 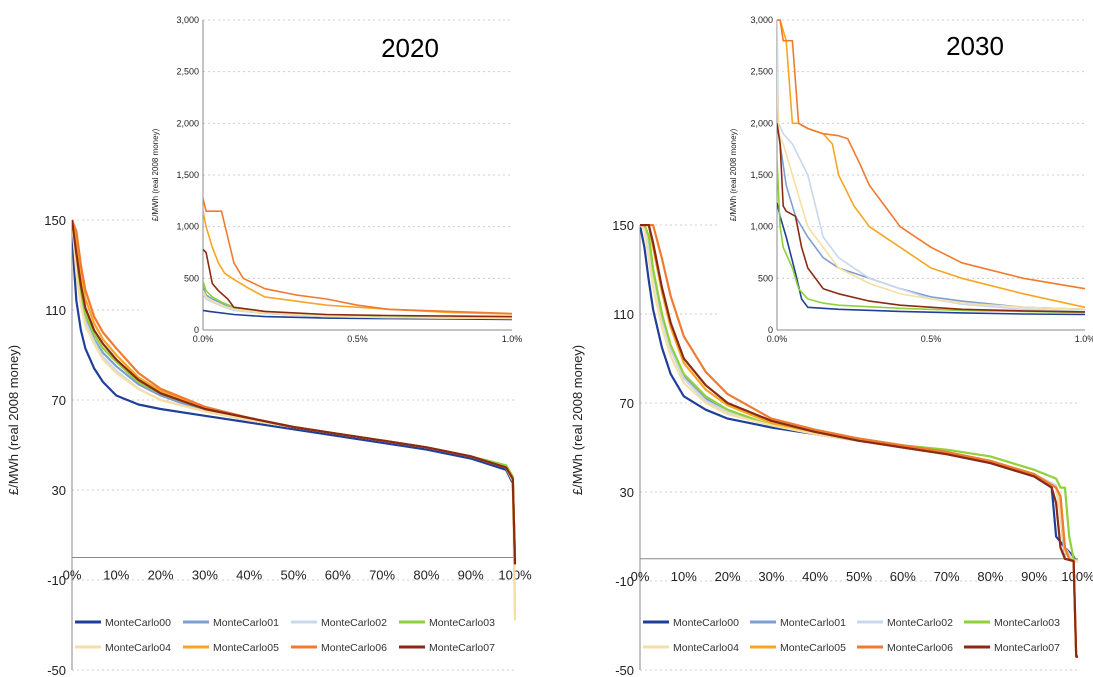 I want to click on chart-title: 2030, so click(x=975, y=46).